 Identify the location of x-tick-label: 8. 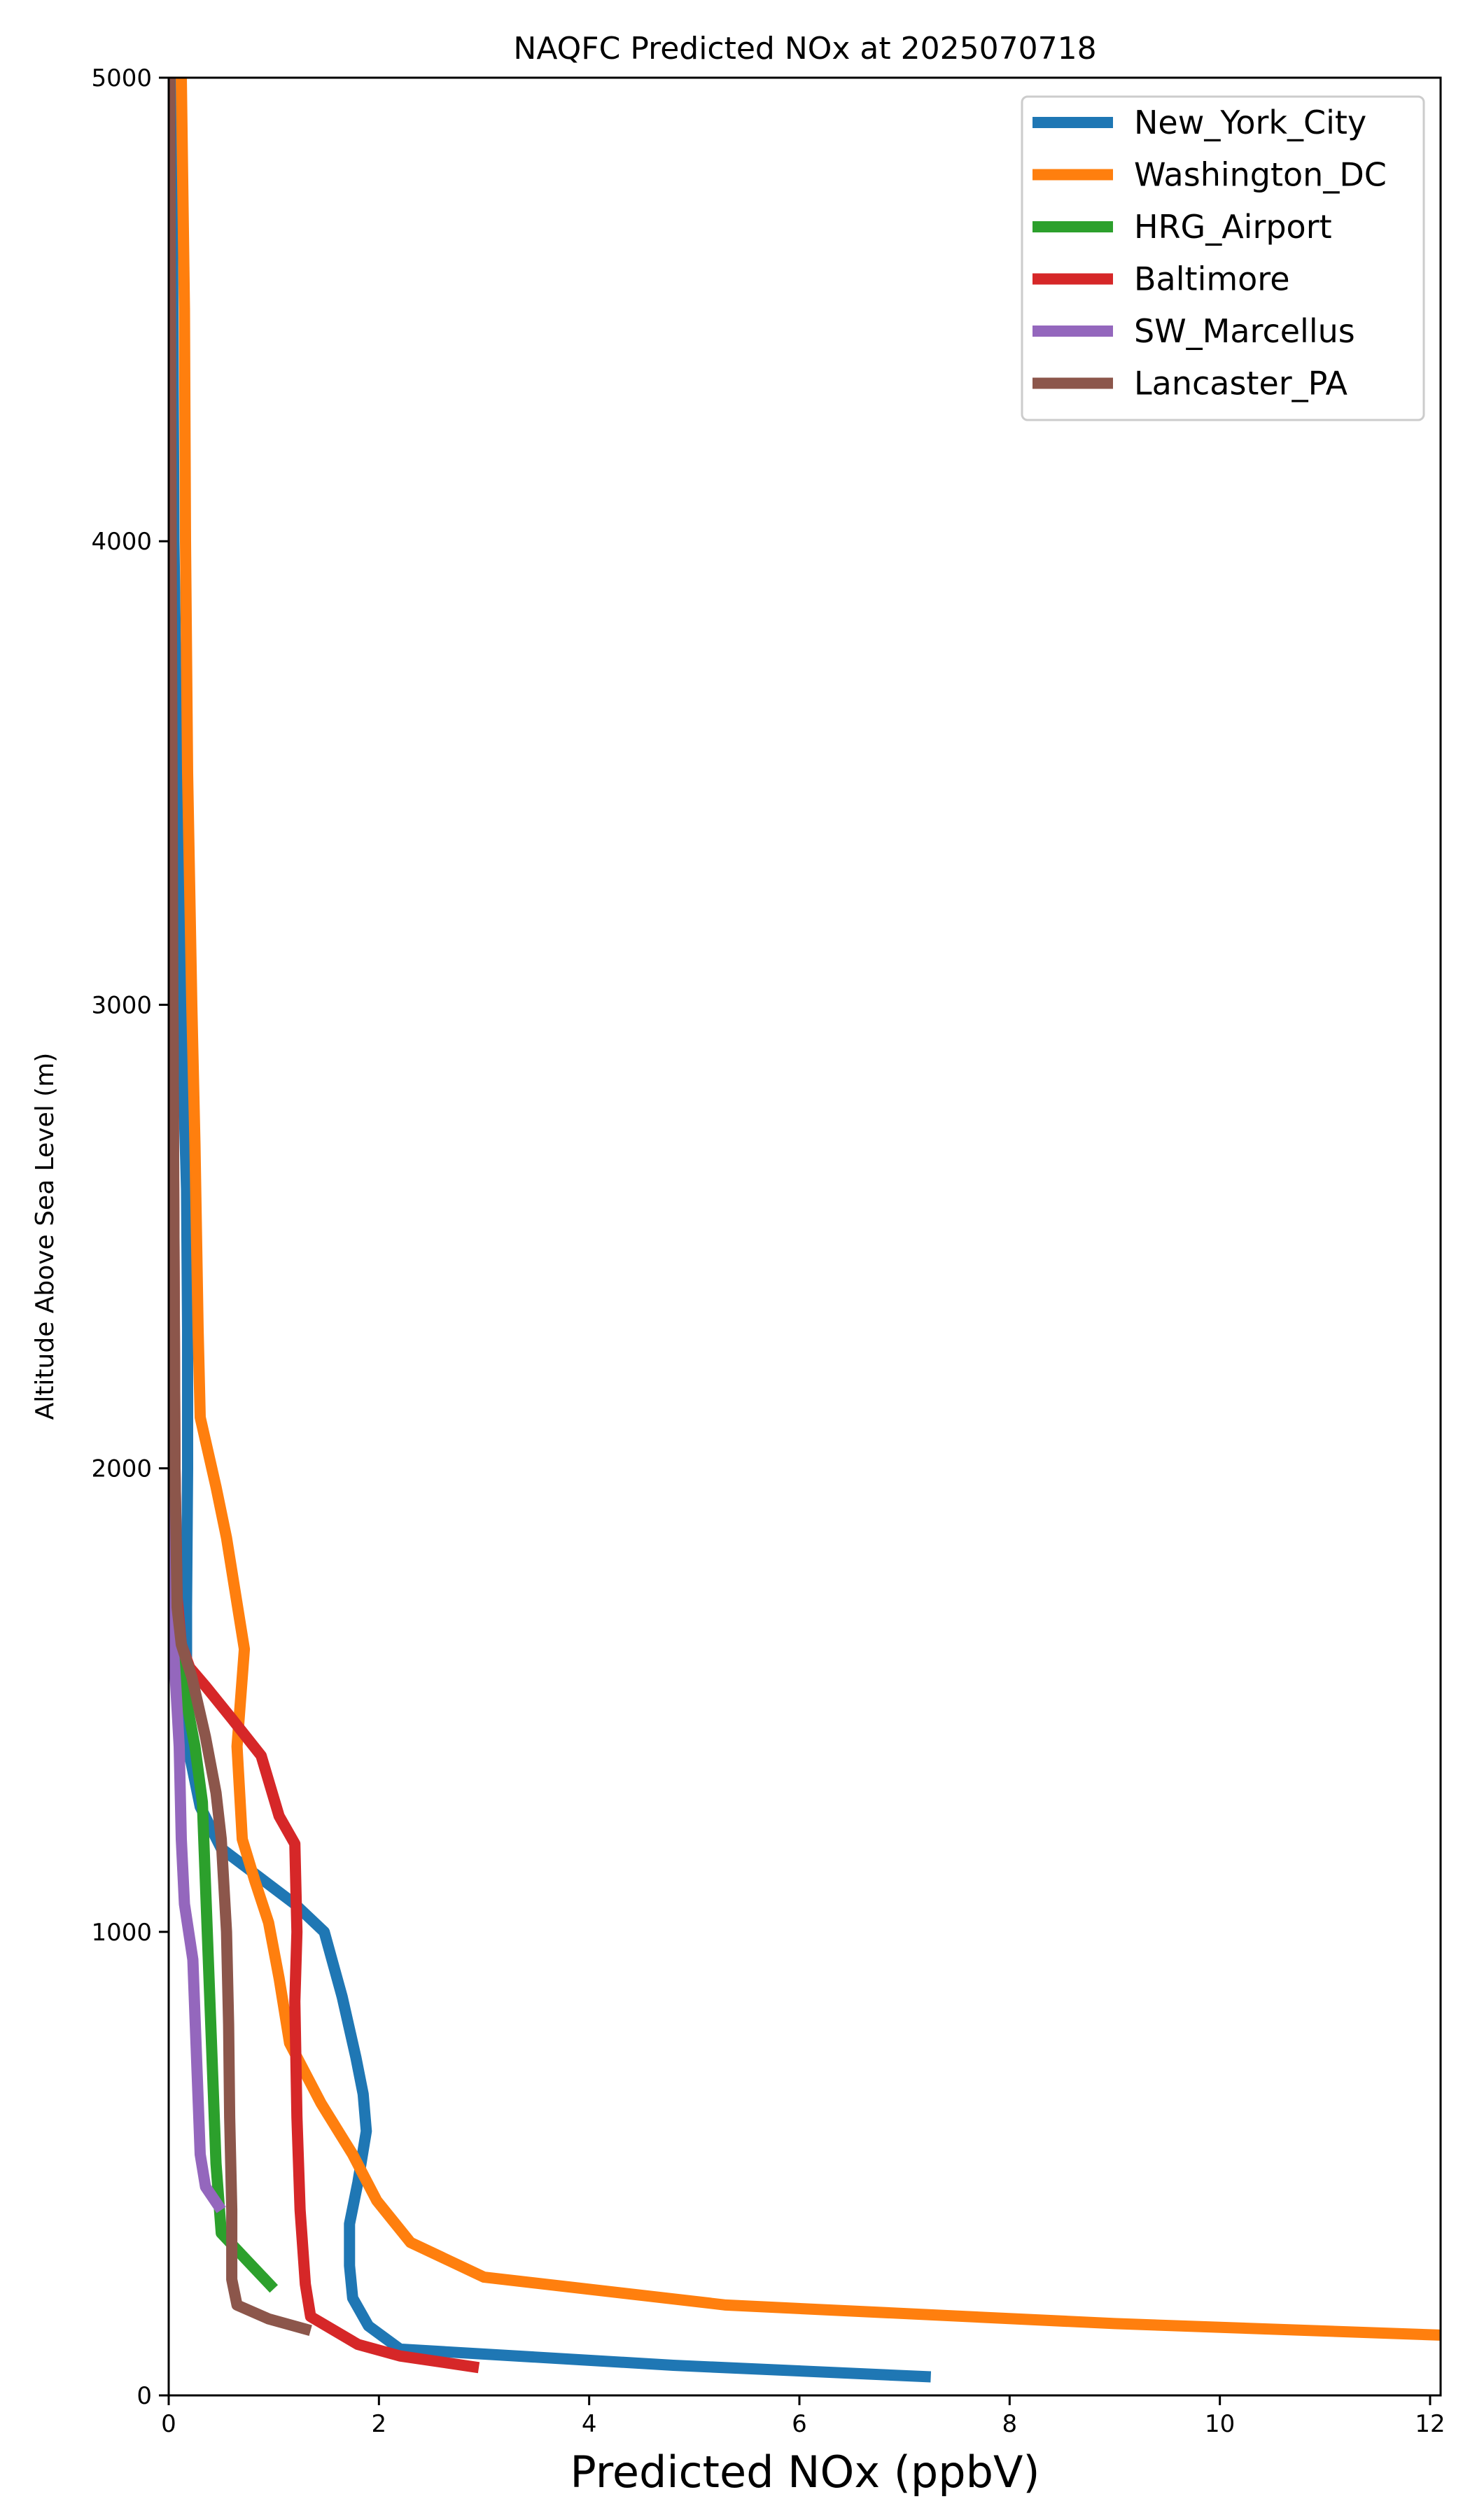
(1010, 2424).